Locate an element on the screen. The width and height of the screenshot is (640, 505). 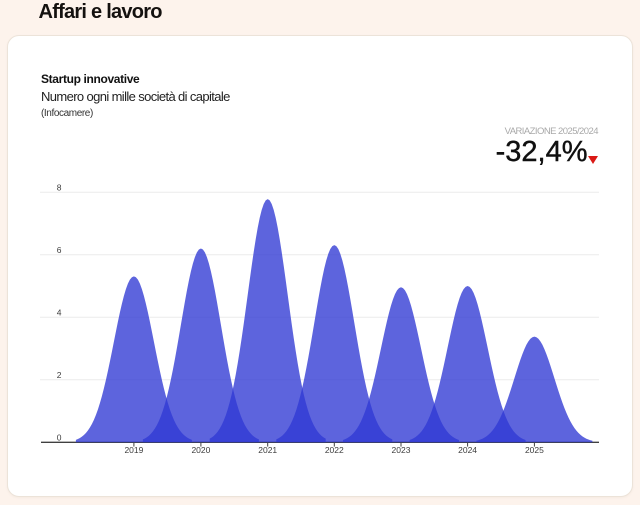
svg-text: 2023 is located at coordinates (401, 450).